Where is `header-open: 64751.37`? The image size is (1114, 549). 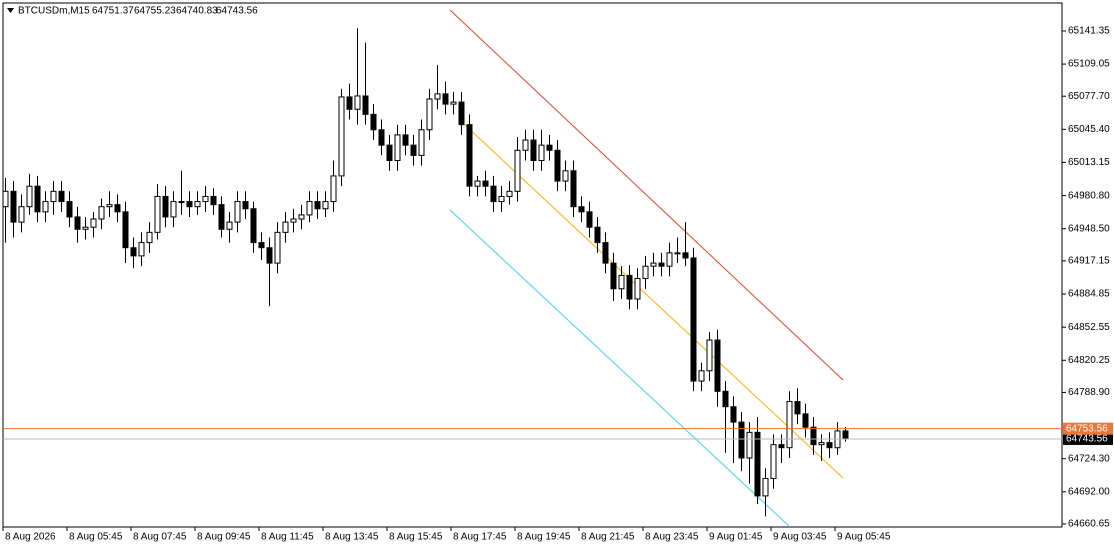
header-open: 64751.37 is located at coordinates (113, 11).